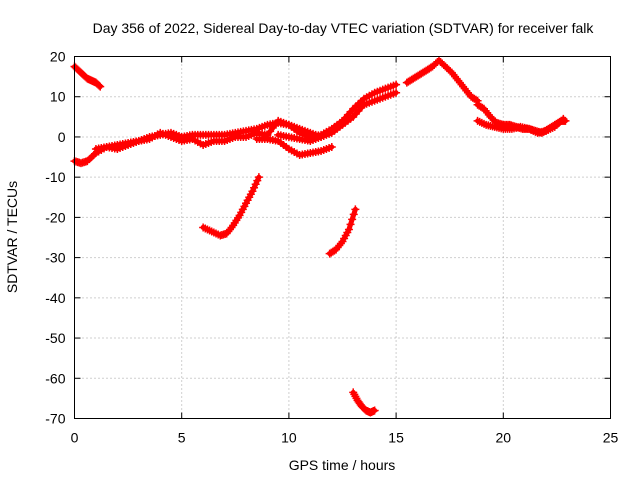  What do you see at coordinates (289, 438) in the screenshot?
I see `x-tick-label: 10` at bounding box center [289, 438].